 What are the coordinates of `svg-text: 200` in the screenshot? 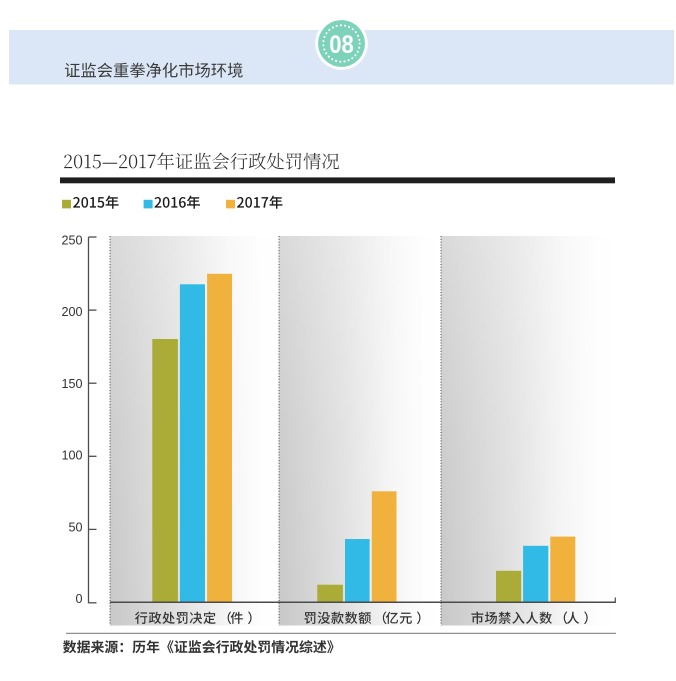 It's located at (71, 312).